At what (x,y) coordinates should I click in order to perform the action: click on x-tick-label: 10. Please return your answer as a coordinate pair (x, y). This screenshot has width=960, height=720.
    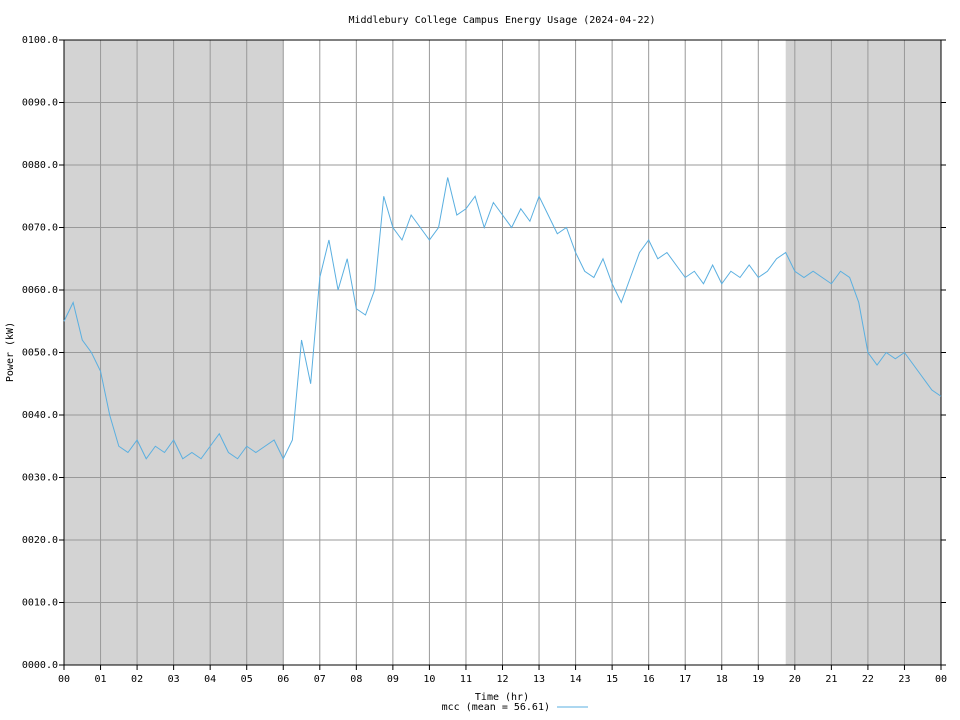
    Looking at the image, I should click on (429, 679).